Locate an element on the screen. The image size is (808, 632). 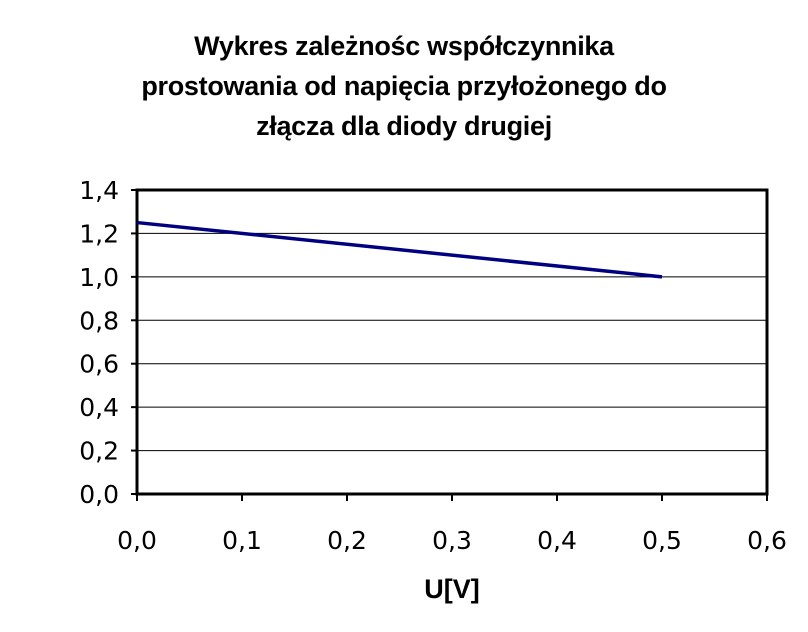
series-line is located at coordinates (399, 249).